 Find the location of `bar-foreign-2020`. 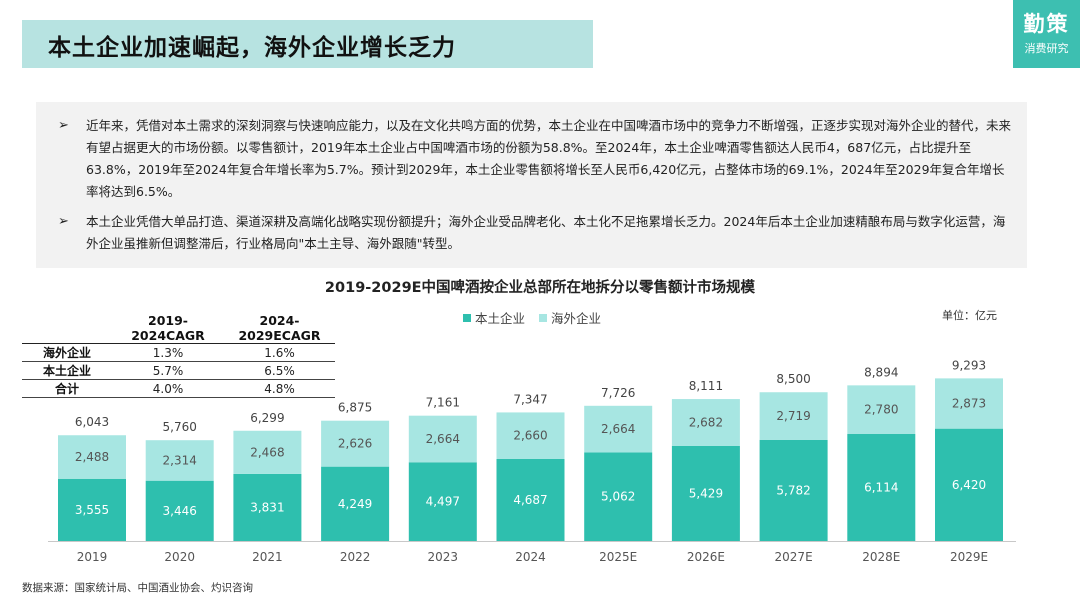

bar-foreign-2020 is located at coordinates (179, 460).